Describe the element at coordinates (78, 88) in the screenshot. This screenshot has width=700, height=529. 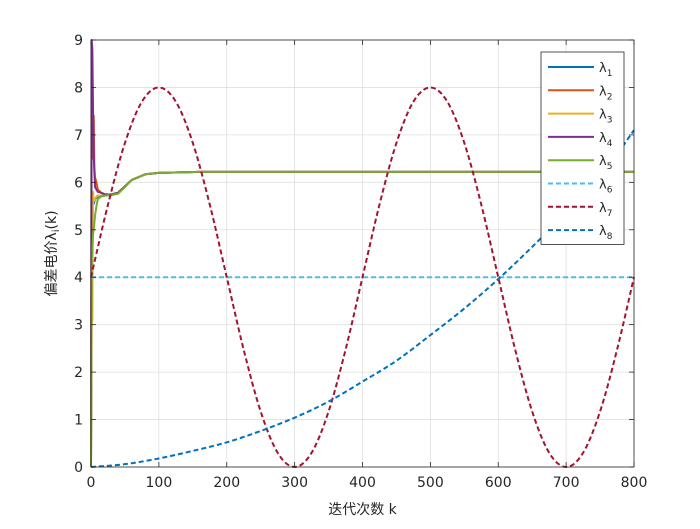
I see `y-tick-label: 8` at that location.